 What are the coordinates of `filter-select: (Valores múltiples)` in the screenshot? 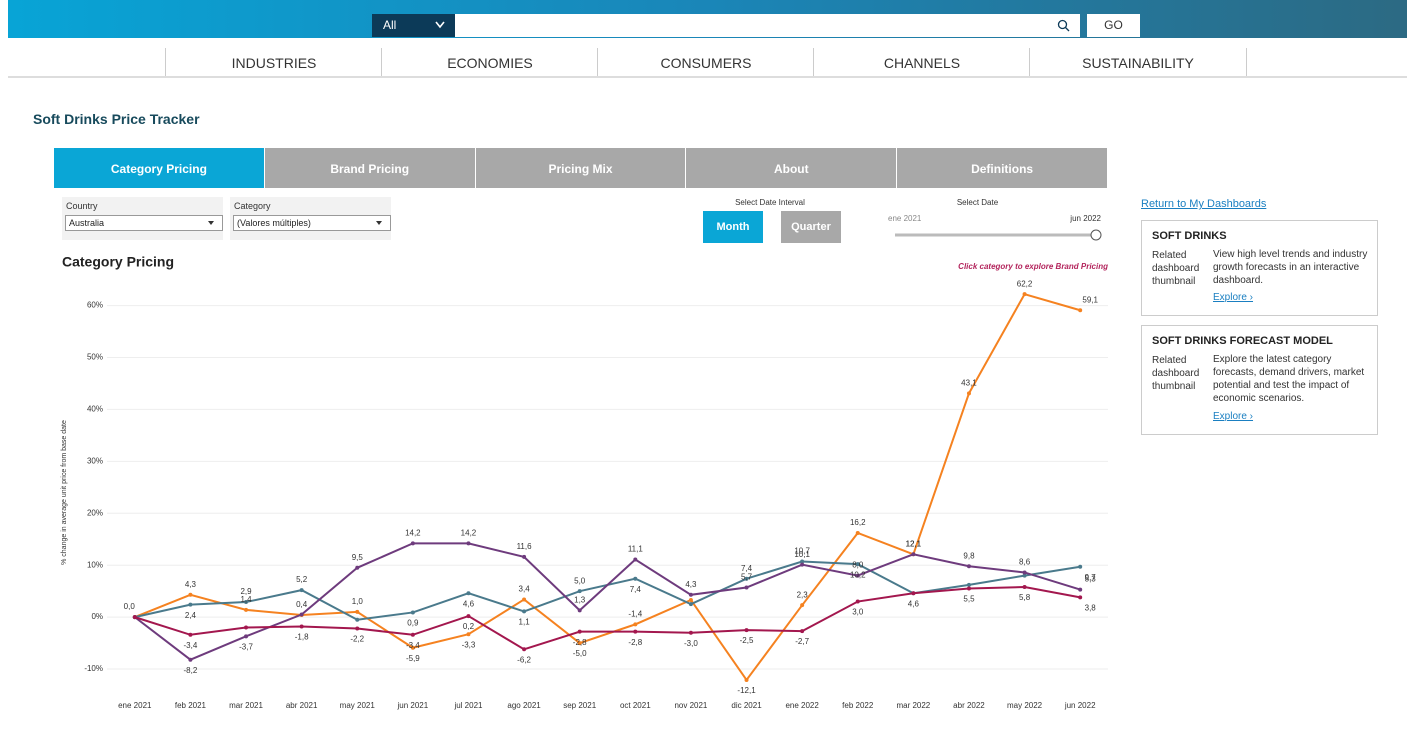 It's located at (312, 223).